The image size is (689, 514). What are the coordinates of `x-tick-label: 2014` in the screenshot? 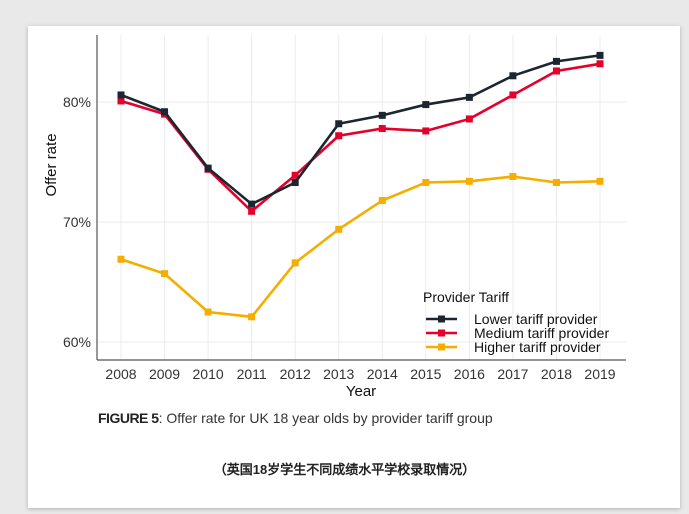 It's located at (382, 374).